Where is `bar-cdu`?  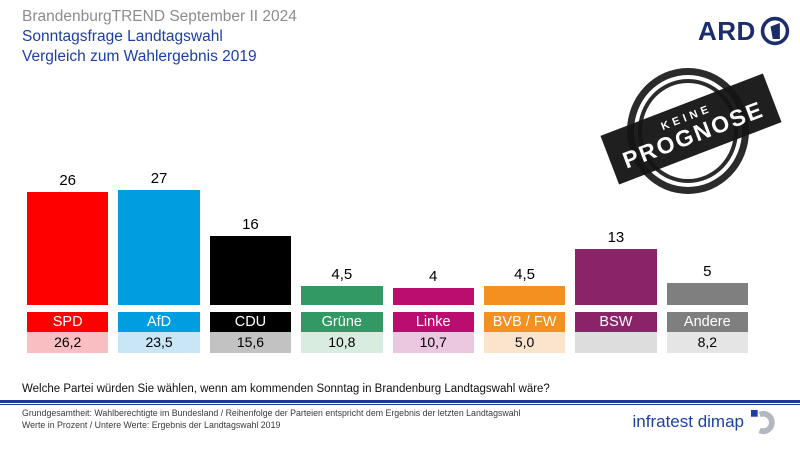 bar-cdu is located at coordinates (250, 270).